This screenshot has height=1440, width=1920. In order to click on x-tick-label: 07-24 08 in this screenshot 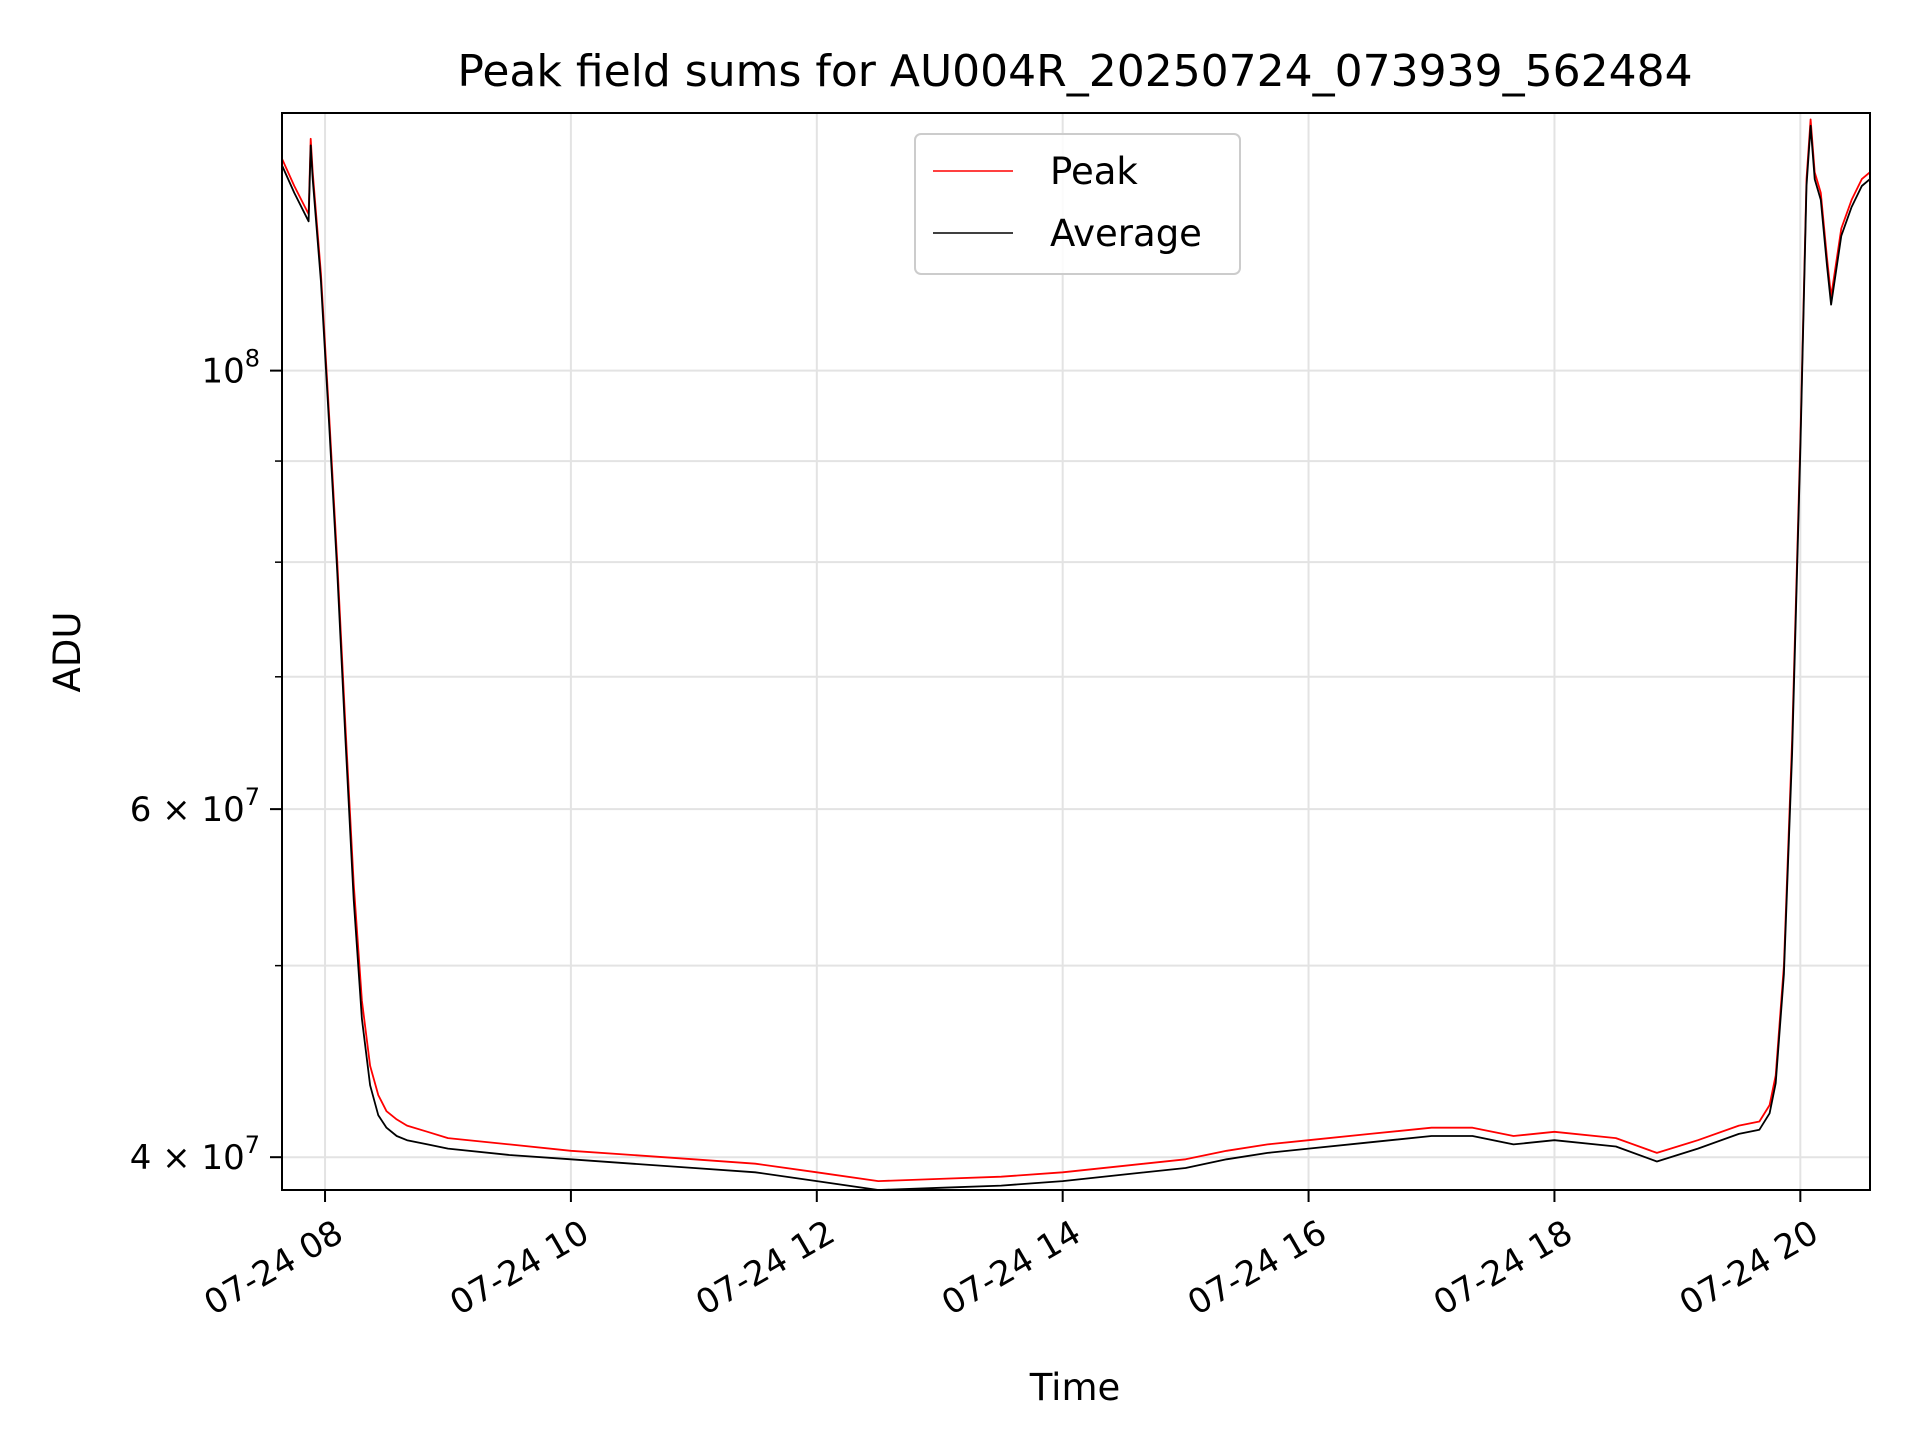, I will do `click(274, 1268)`.